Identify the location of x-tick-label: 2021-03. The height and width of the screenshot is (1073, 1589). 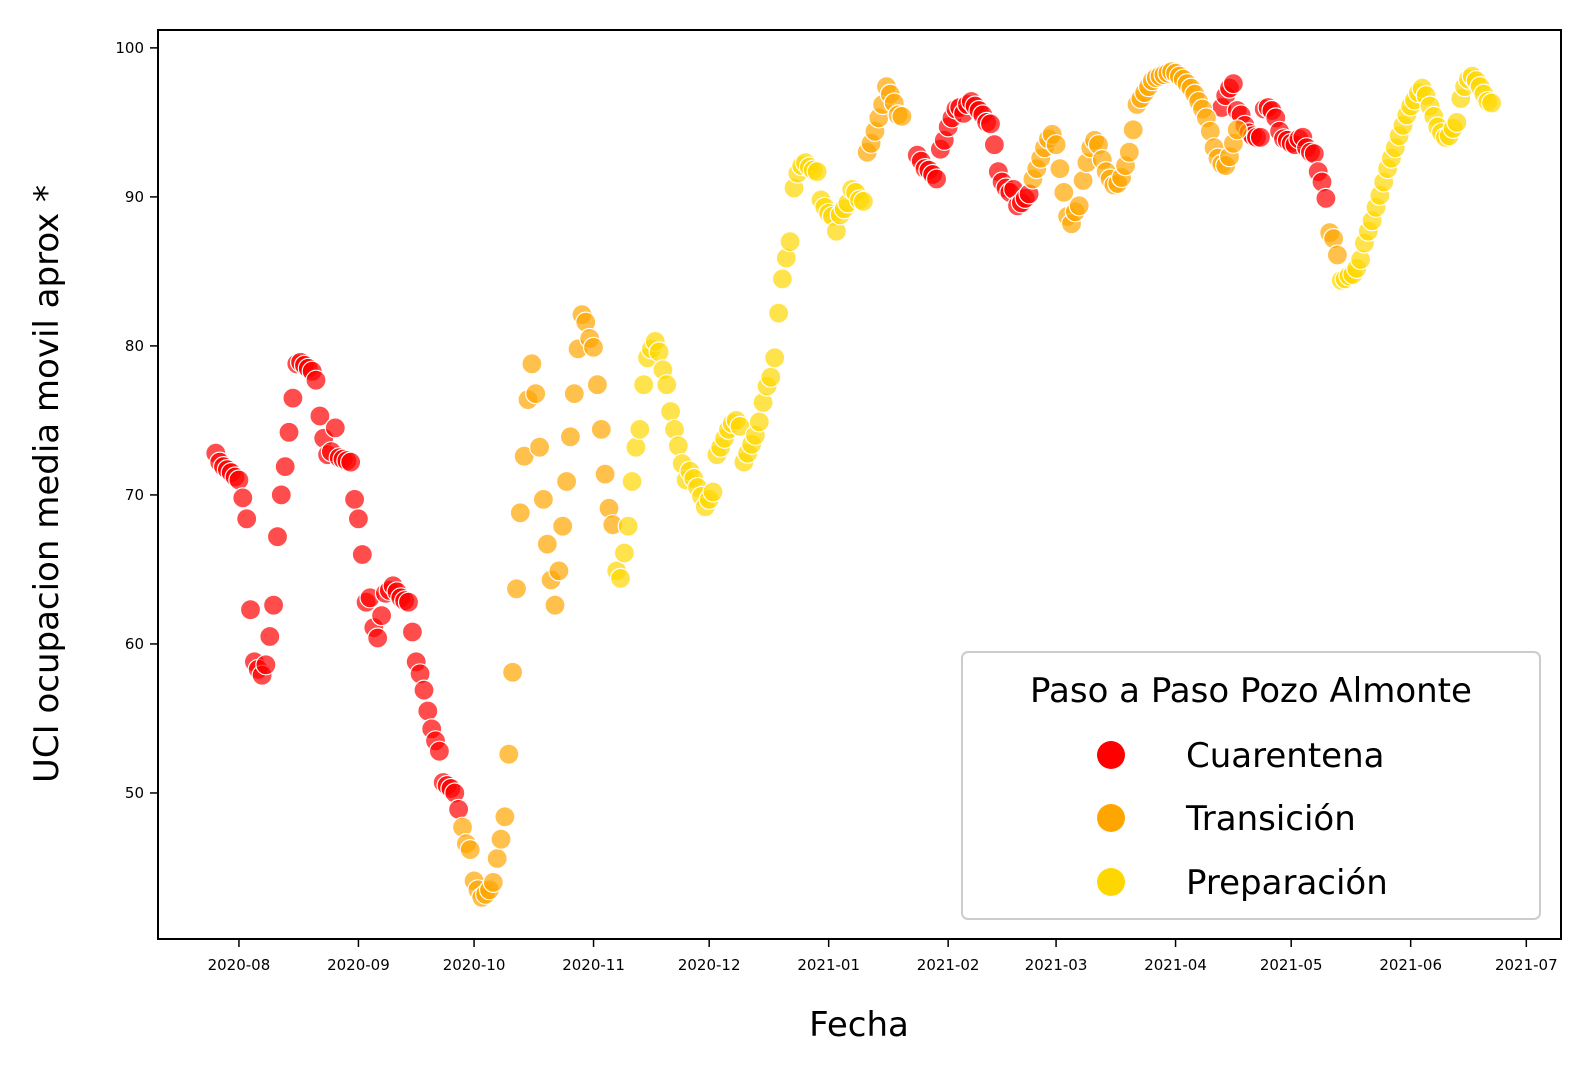
(1056, 965).